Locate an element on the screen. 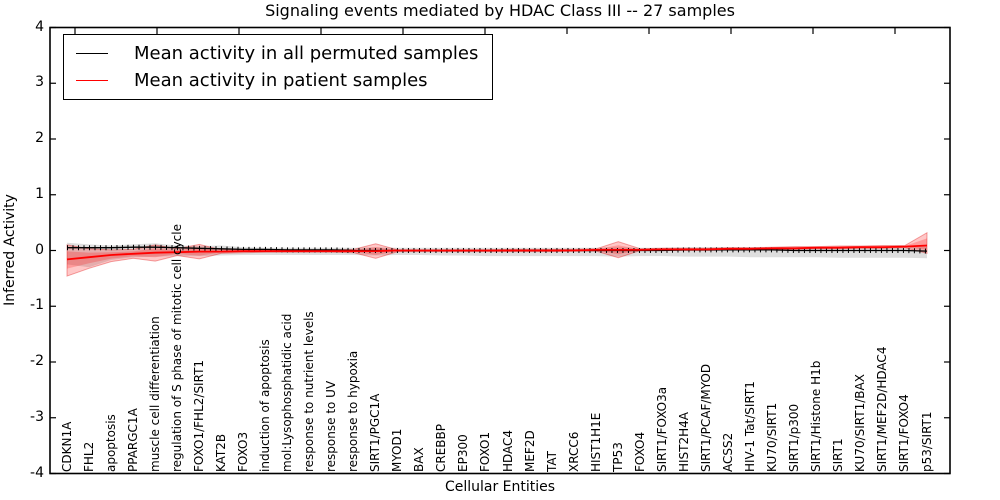 This screenshot has width=1000, height=500. x-tick-label: SIRT1 is located at coordinates (838, 454).